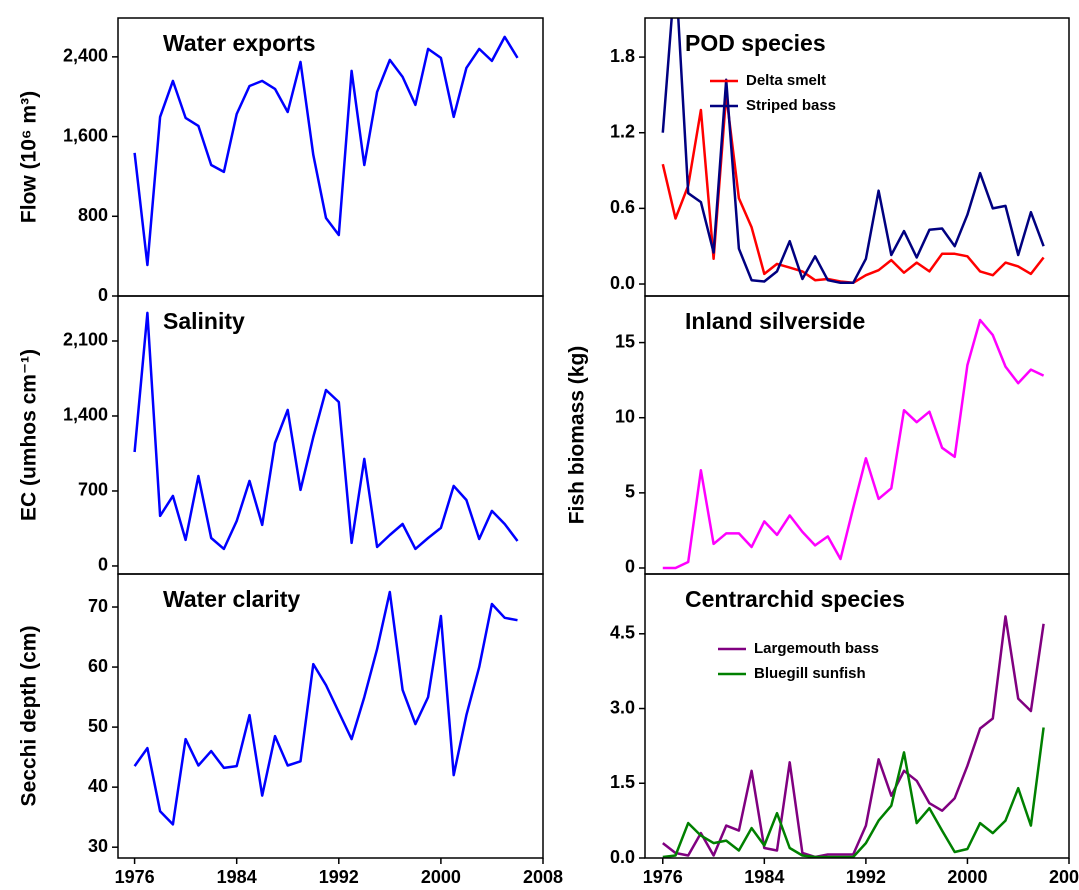  Describe the element at coordinates (98, 666) in the screenshot. I see `y-tick-label: 60` at that location.